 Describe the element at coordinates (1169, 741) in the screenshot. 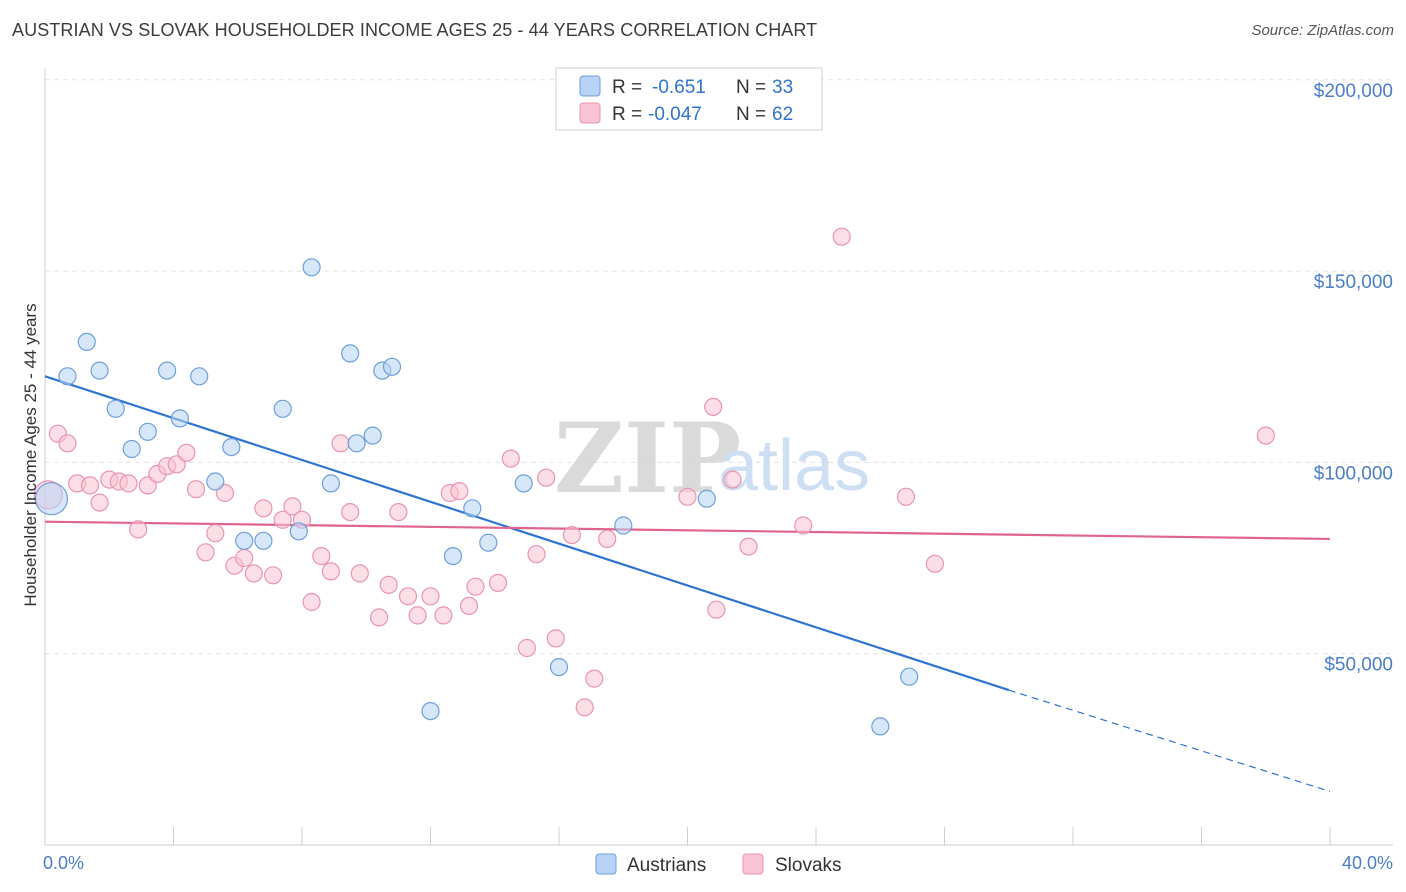

I see `austrians-trend-extension` at that location.